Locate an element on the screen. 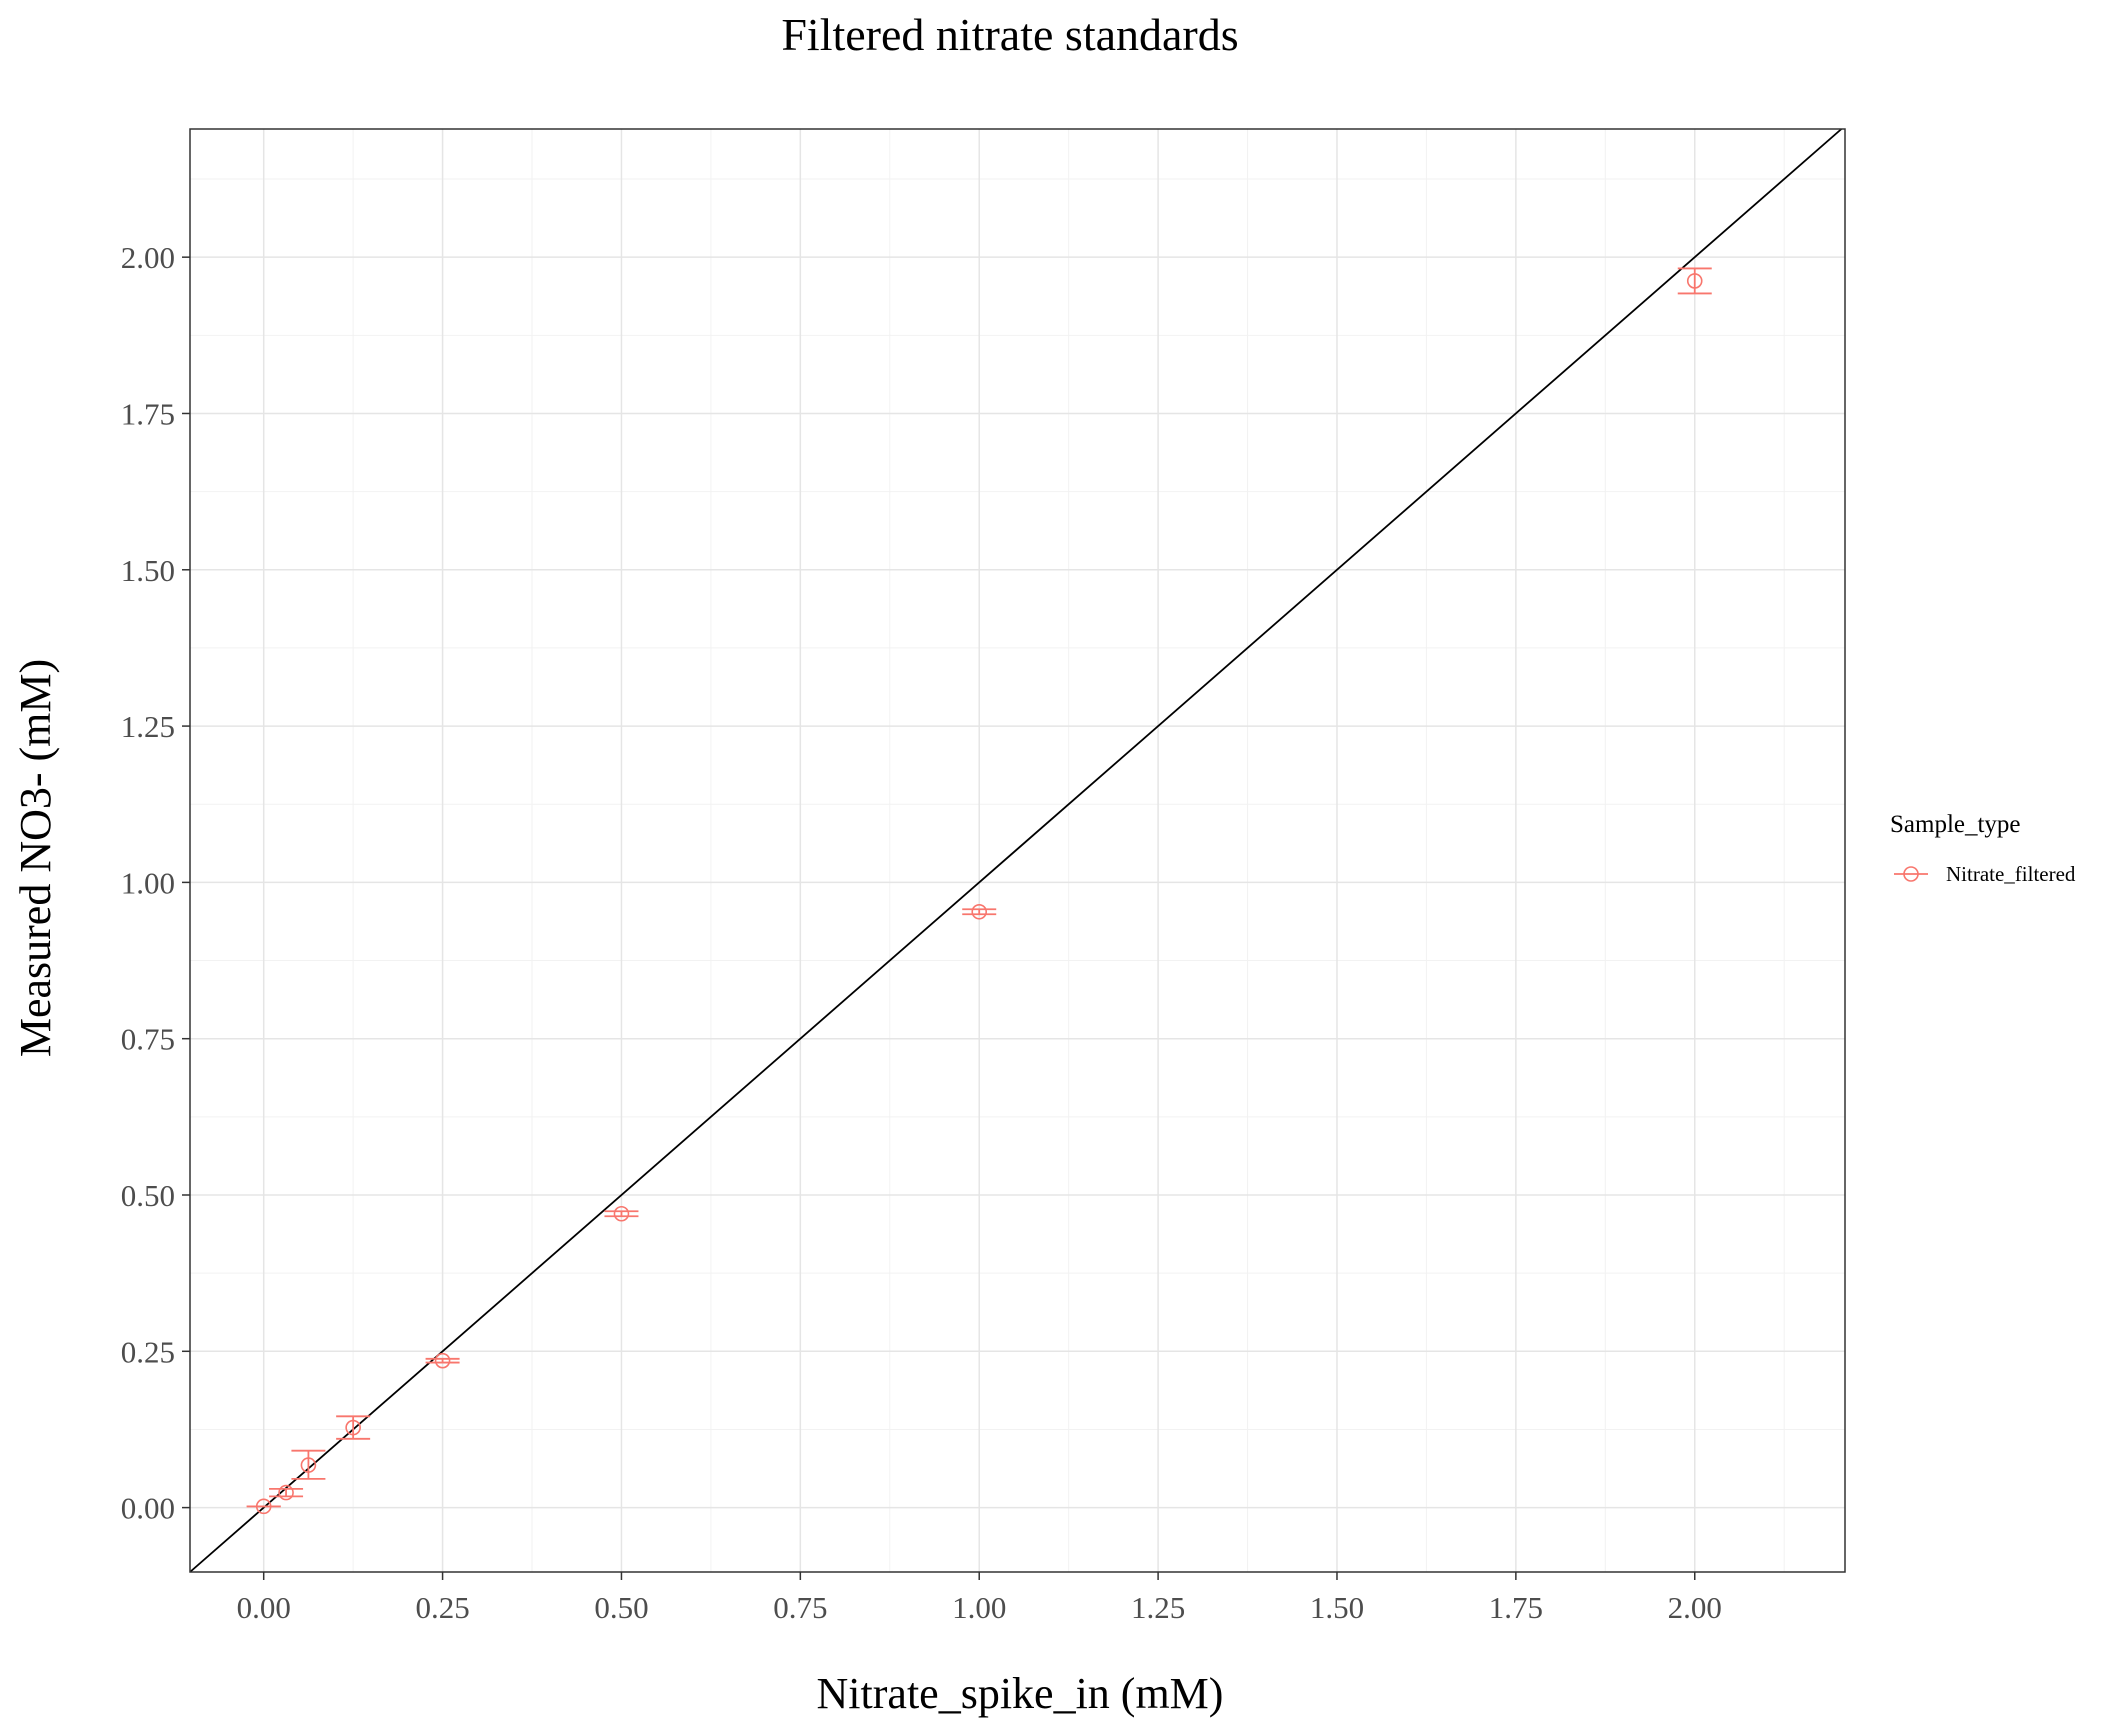 Image resolution: width=2112 pixels, height=1733 pixels. x-tick-label: 1.25 is located at coordinates (1158, 1607).